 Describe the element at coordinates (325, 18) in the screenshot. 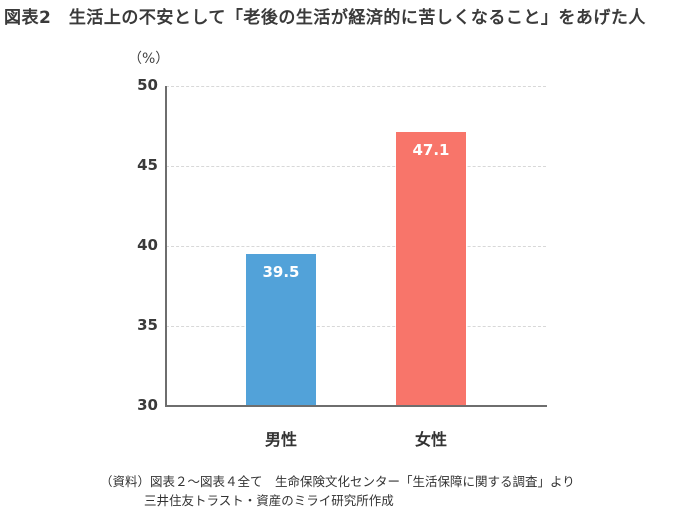

I see `chart-title: 図表2 生活上の不安として「老後の生活が経済的に苦しくなること」をあげた人` at that location.